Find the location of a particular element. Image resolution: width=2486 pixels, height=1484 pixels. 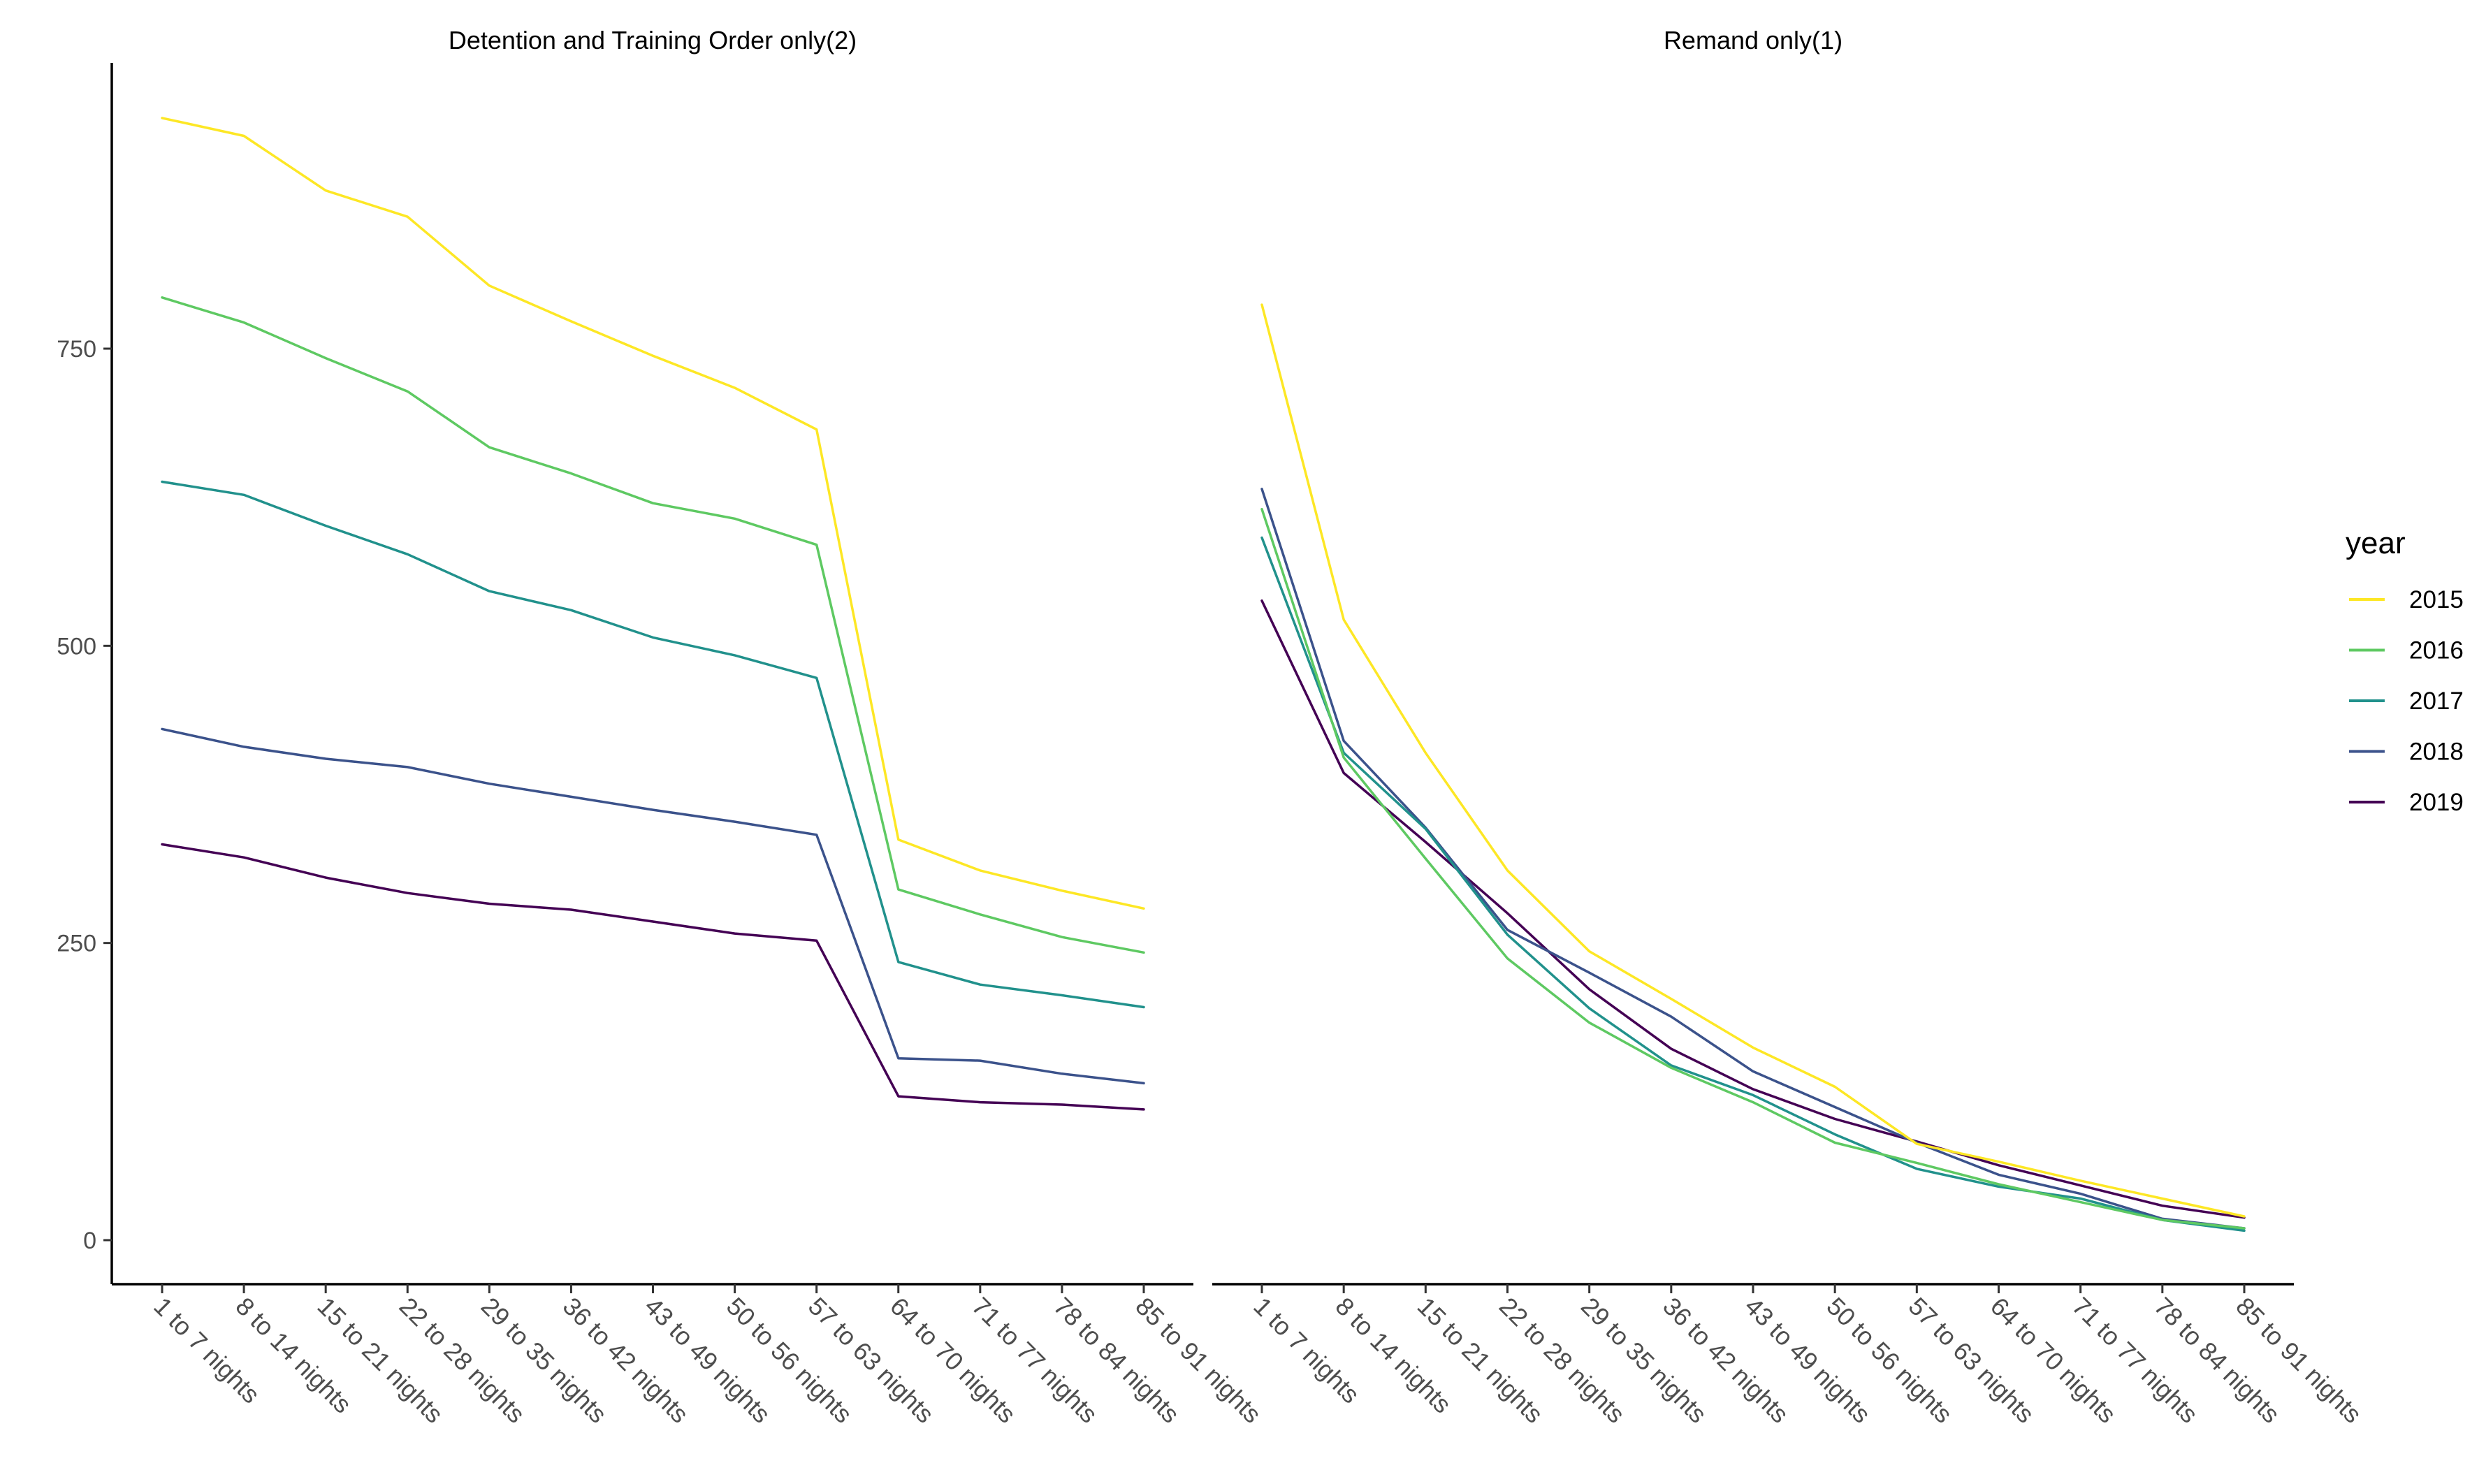

legend-entry: 2015 is located at coordinates (2406, 599).